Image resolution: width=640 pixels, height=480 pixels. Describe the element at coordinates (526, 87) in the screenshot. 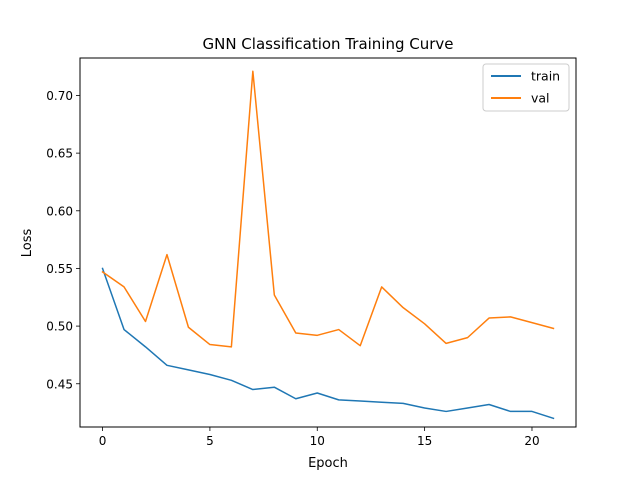

I see `legend: train val` at that location.